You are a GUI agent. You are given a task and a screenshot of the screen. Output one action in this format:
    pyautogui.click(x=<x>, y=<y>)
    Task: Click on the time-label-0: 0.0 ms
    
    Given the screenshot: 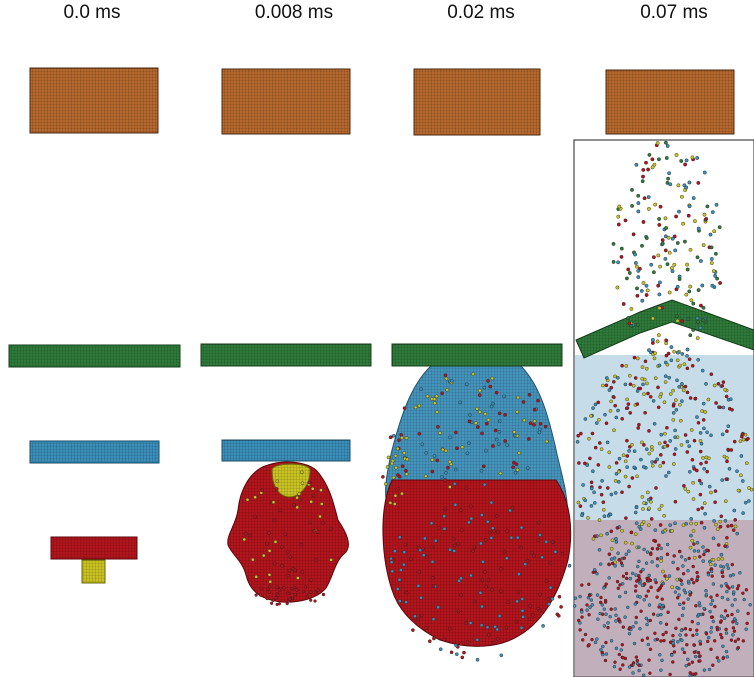 What is the action you would take?
    pyautogui.click(x=92, y=12)
    